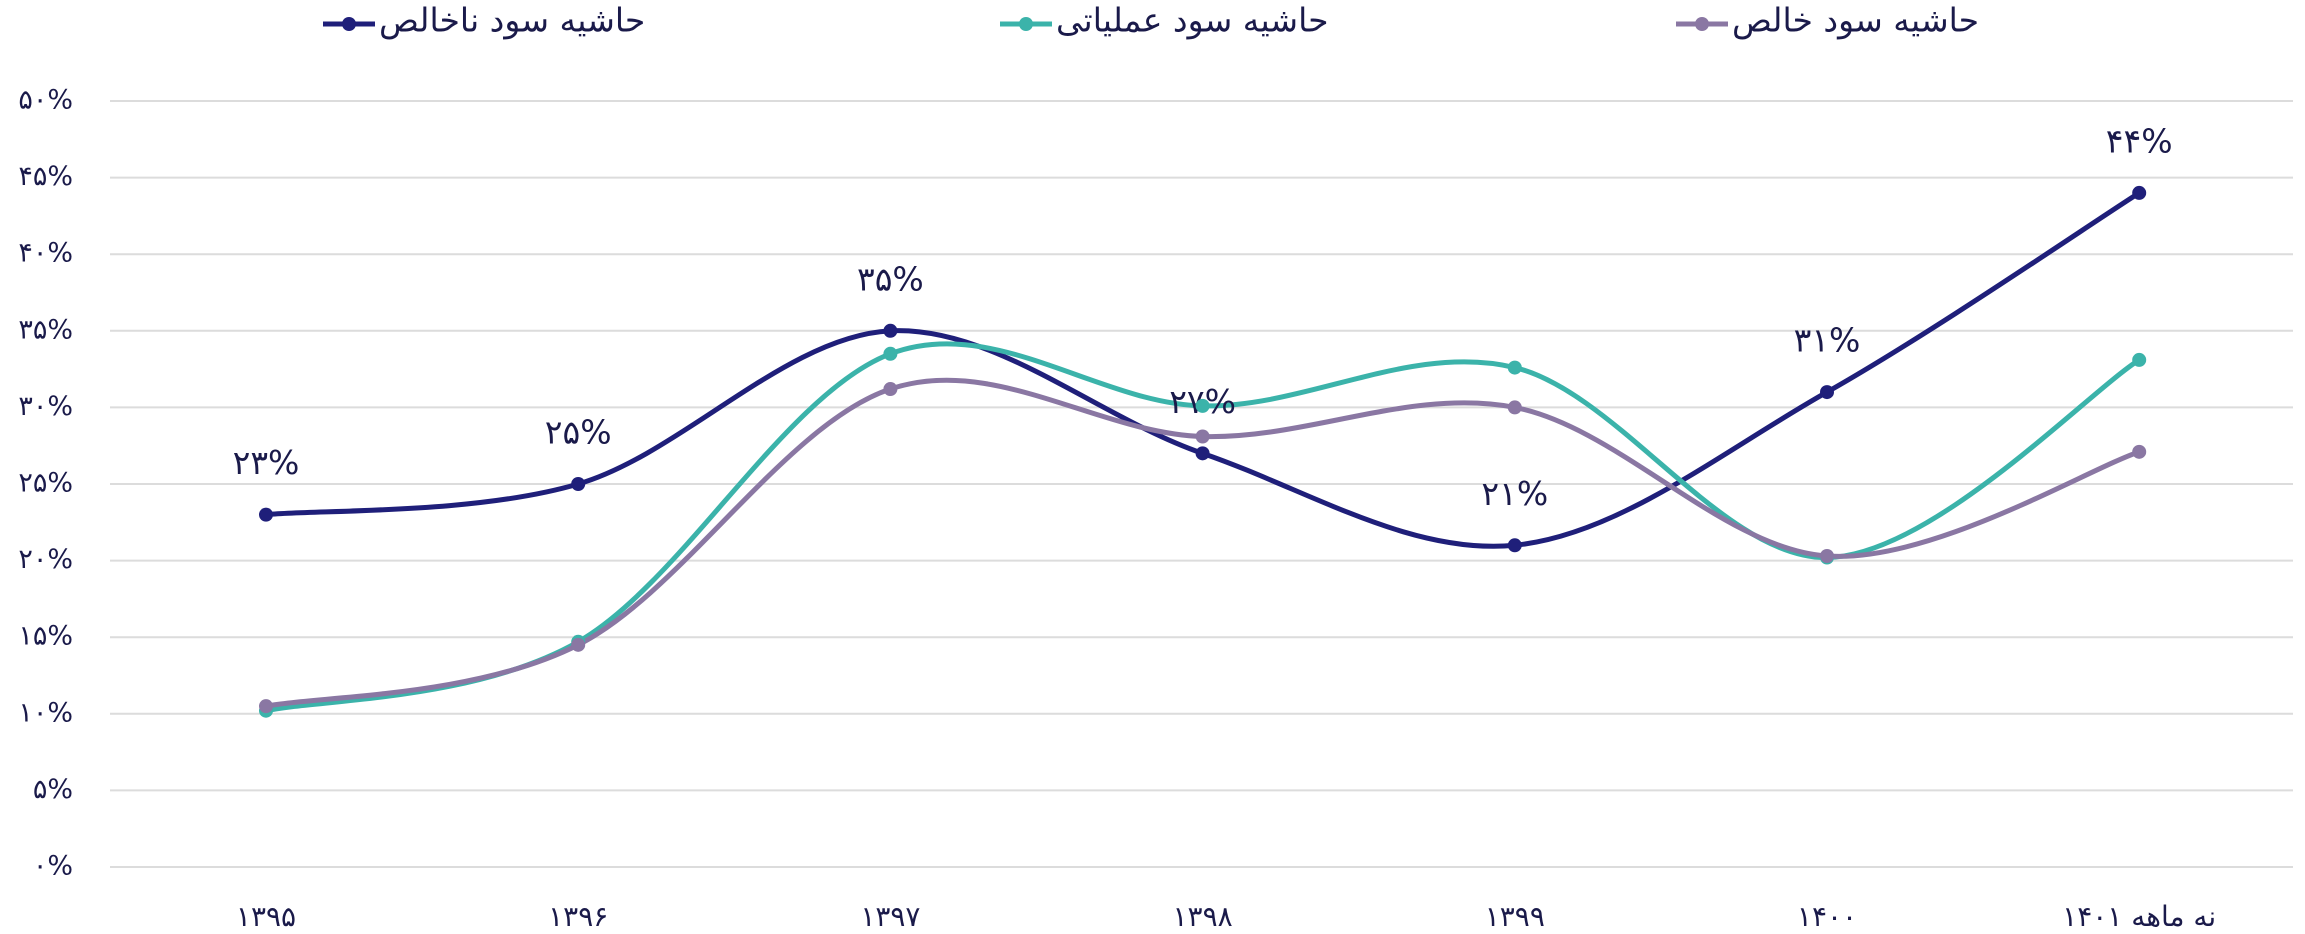 This screenshot has height=934, width=2305. Describe the element at coordinates (45, 253) in the screenshot. I see `y-tick-label: ۴۰%` at that location.